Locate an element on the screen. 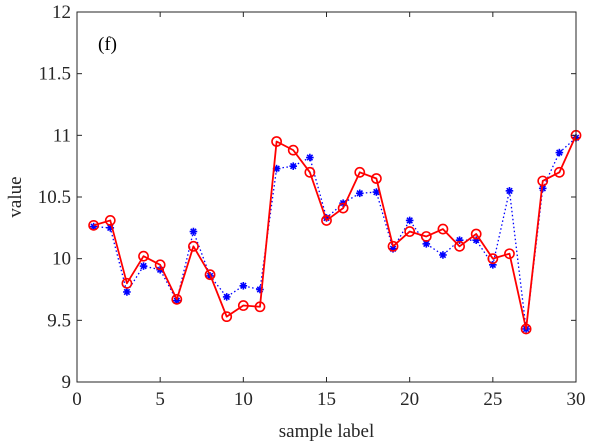 This screenshot has width=590, height=443. x-tick-label: 5 is located at coordinates (160, 399).